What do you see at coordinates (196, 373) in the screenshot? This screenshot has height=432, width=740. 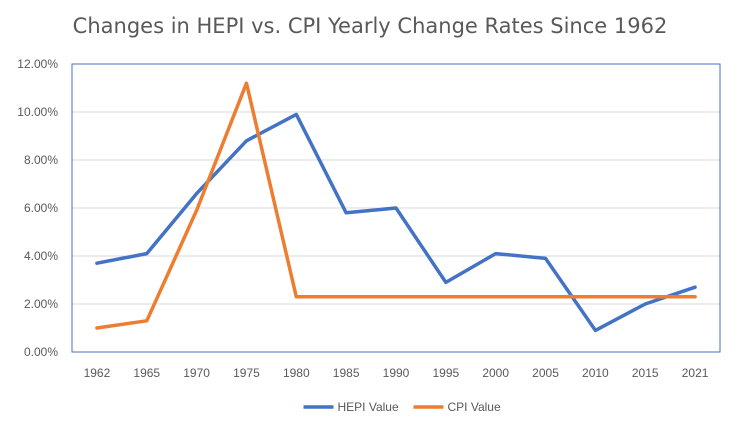 I see `x-tick-label: 1970` at bounding box center [196, 373].